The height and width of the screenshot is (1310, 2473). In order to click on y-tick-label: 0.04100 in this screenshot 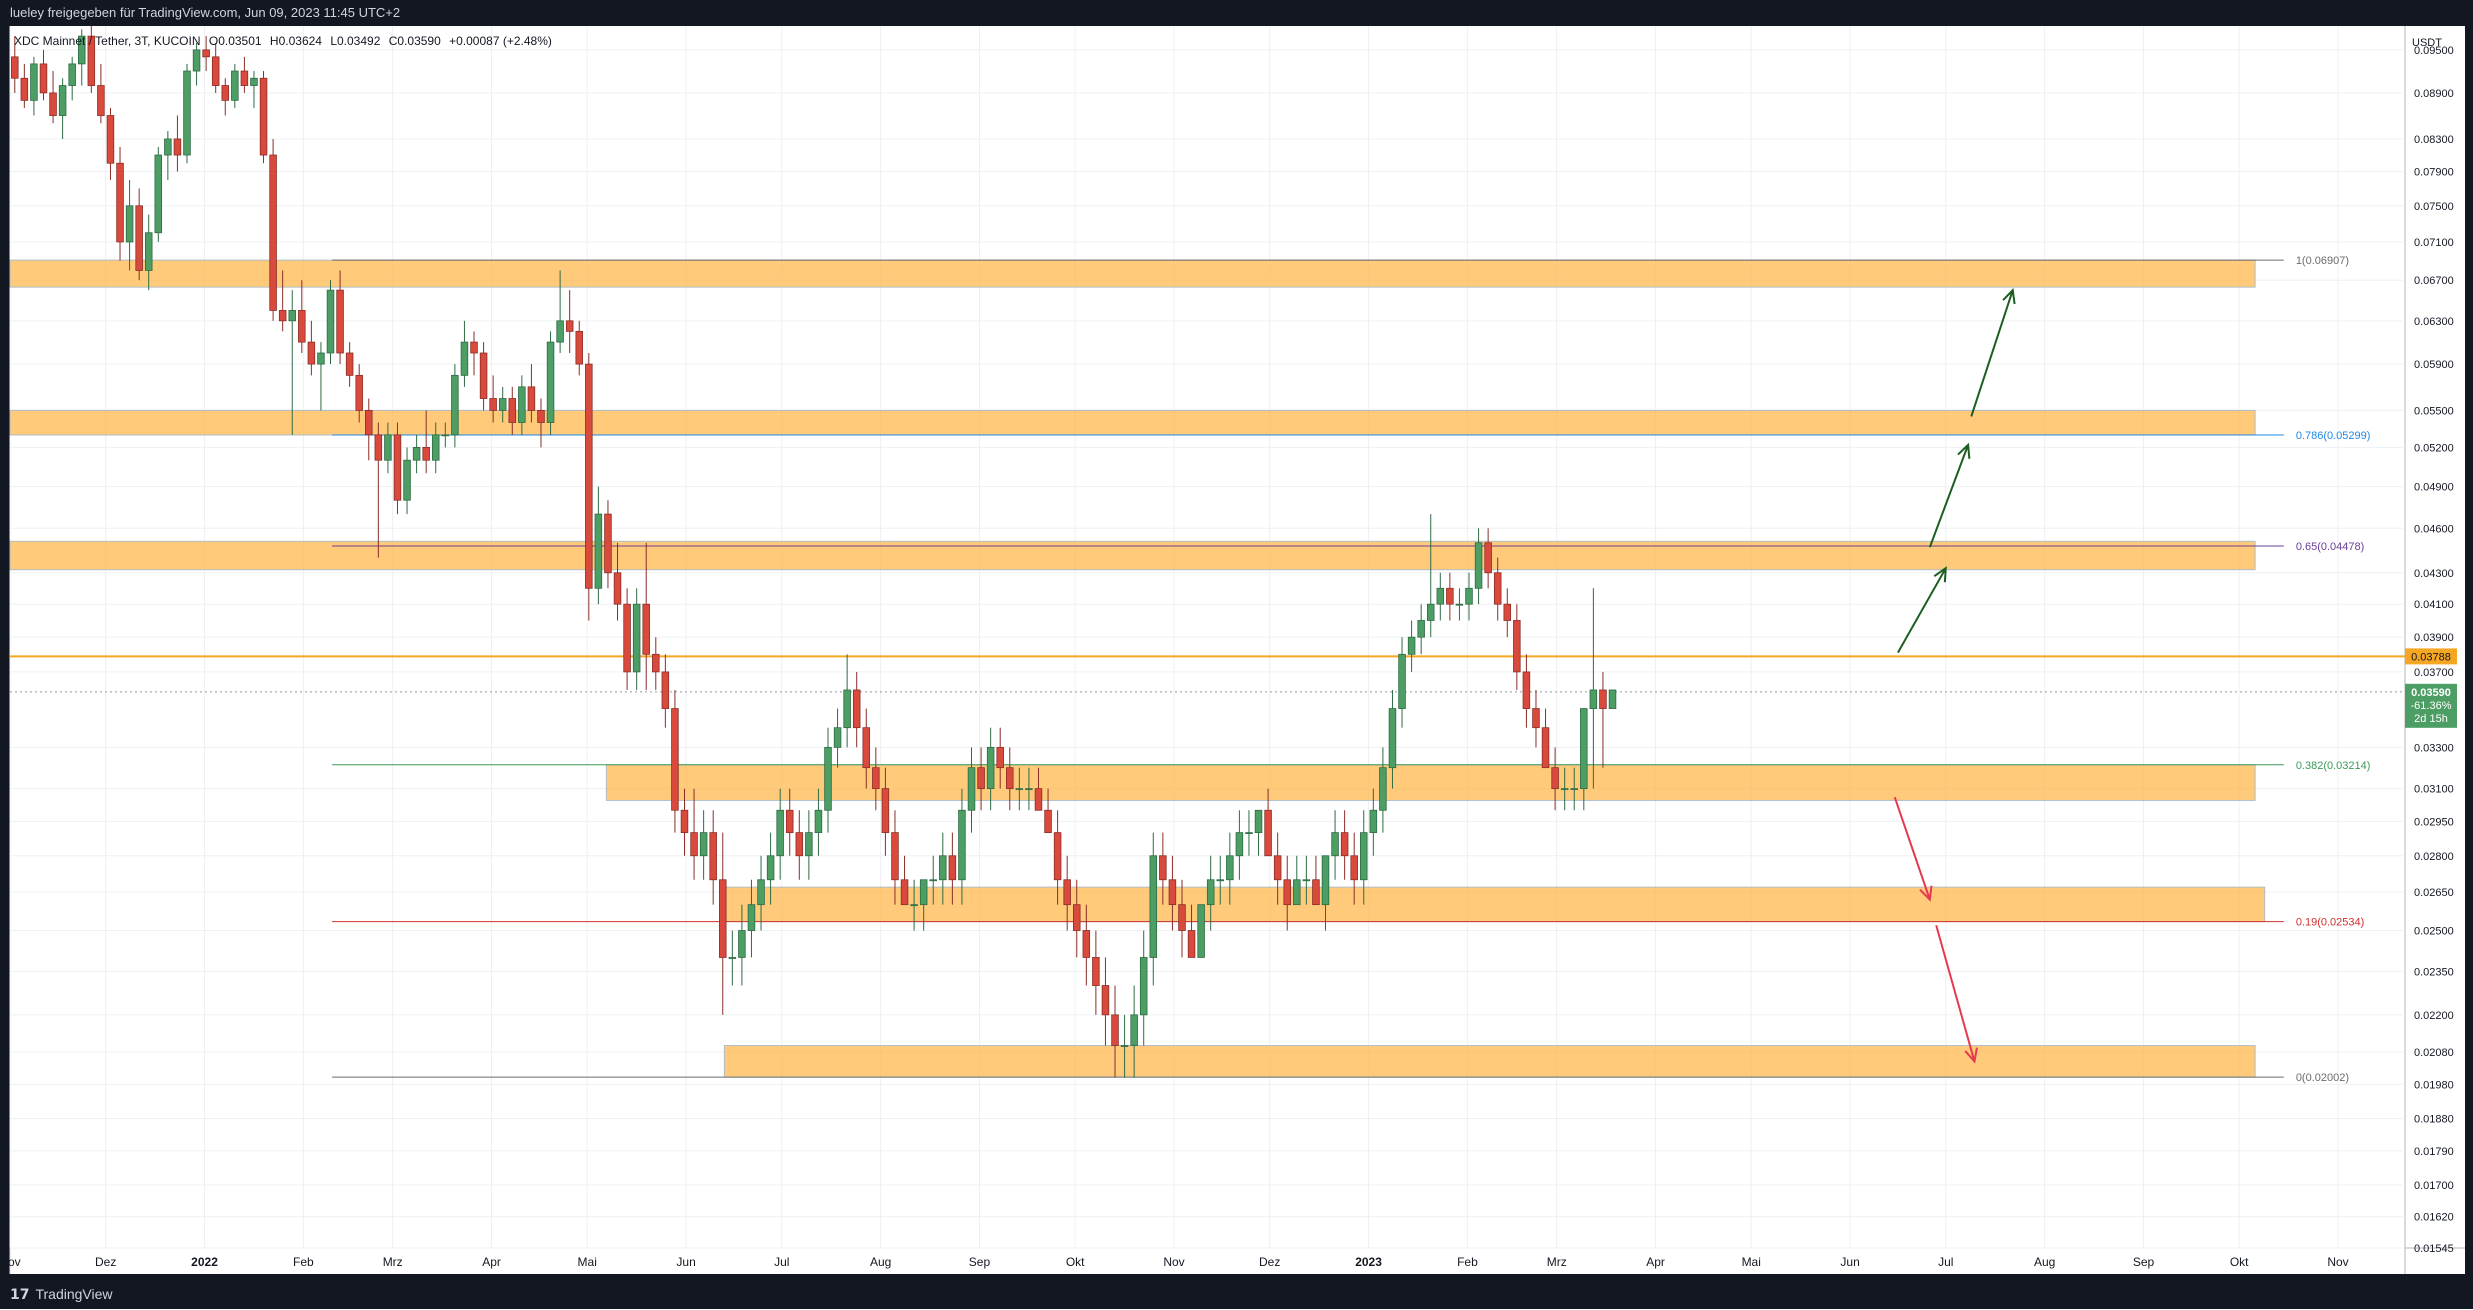, I will do `click(2434, 605)`.